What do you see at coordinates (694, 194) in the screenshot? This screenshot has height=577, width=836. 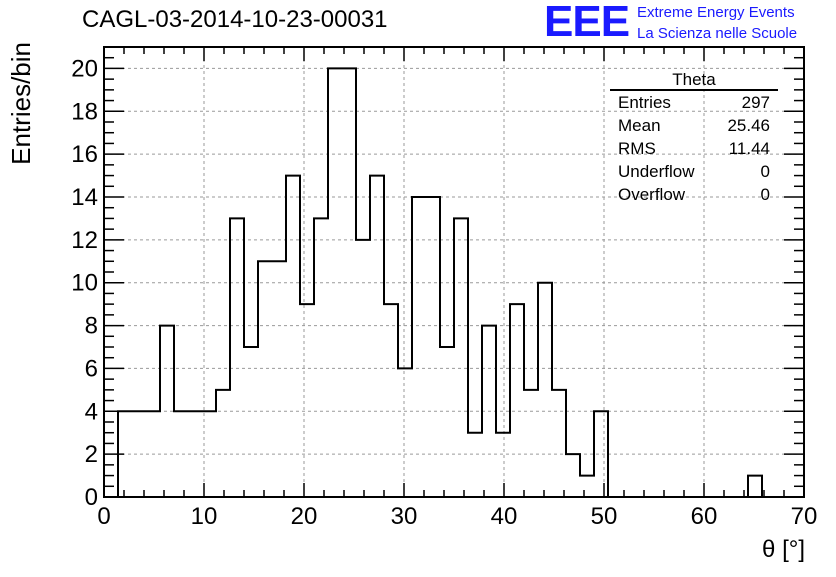 I see `stats-row-overflow: Overflow 0` at bounding box center [694, 194].